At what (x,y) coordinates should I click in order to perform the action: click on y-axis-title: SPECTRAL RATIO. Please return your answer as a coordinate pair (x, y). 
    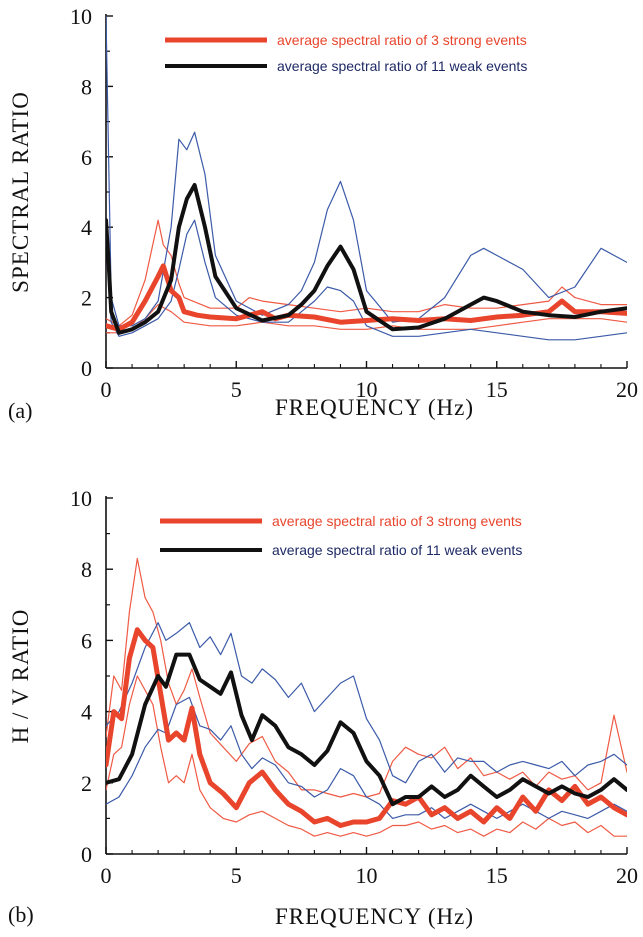
    Looking at the image, I should click on (20, 192).